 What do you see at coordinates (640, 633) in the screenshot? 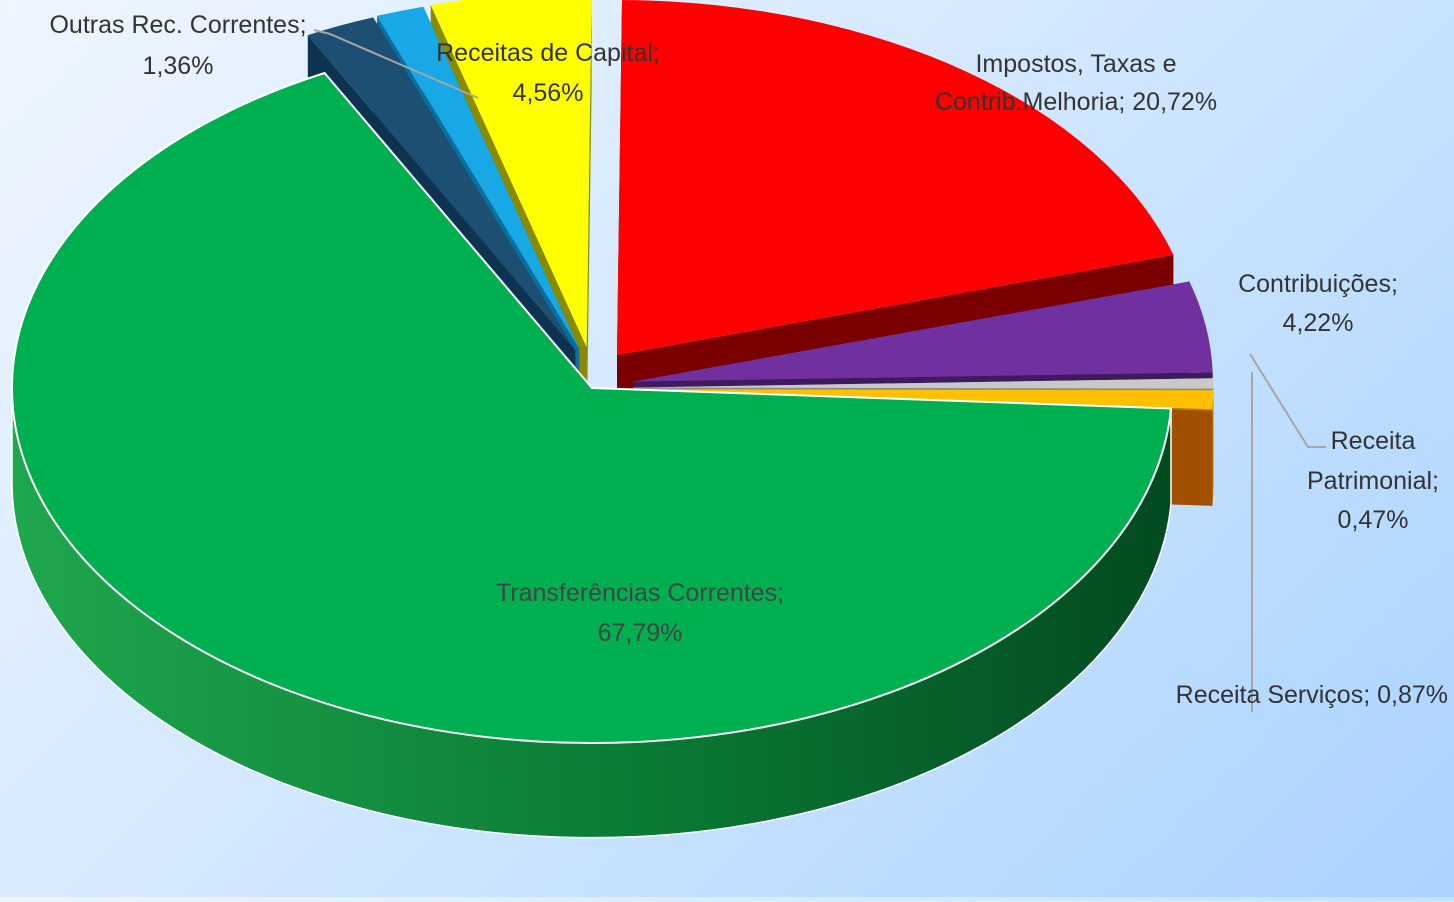
I see `label-transferencias-line2: 67,79%` at bounding box center [640, 633].